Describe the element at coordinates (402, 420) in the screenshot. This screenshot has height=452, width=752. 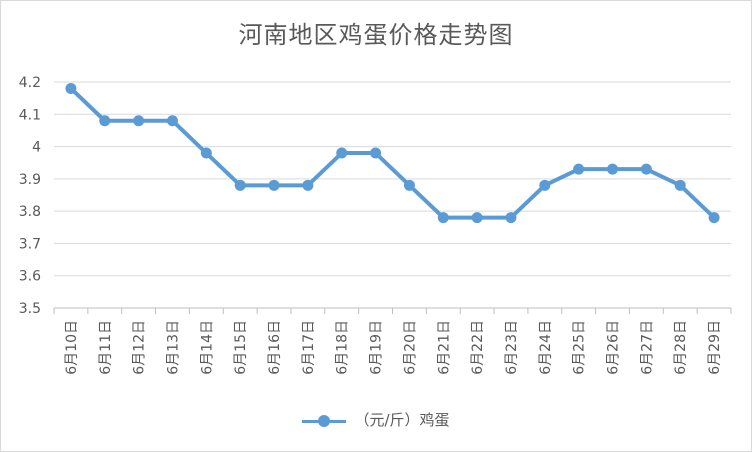
I see `legend-label: （元/斤）鸡蛋` at that location.